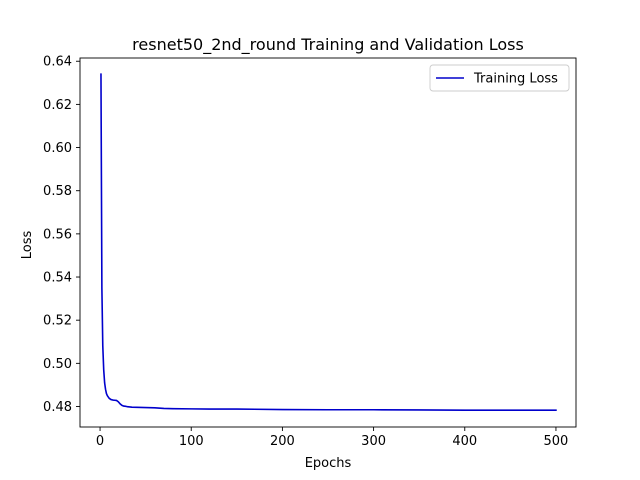 The height and width of the screenshot is (480, 640). I want to click on y-tick-label: 0.64, so click(57, 62).